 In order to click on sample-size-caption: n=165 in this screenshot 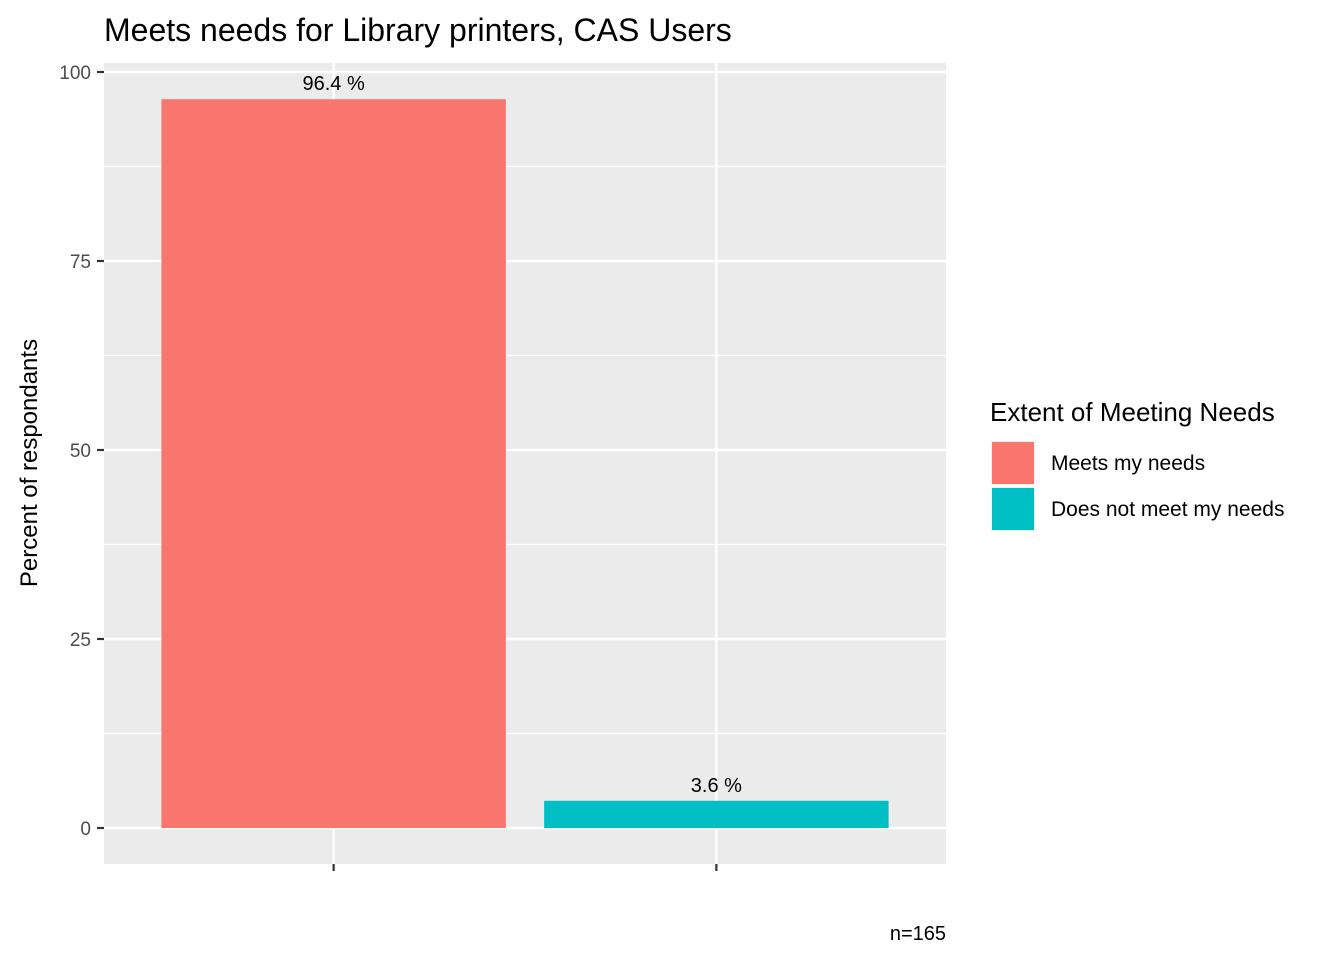, I will do `click(918, 934)`.